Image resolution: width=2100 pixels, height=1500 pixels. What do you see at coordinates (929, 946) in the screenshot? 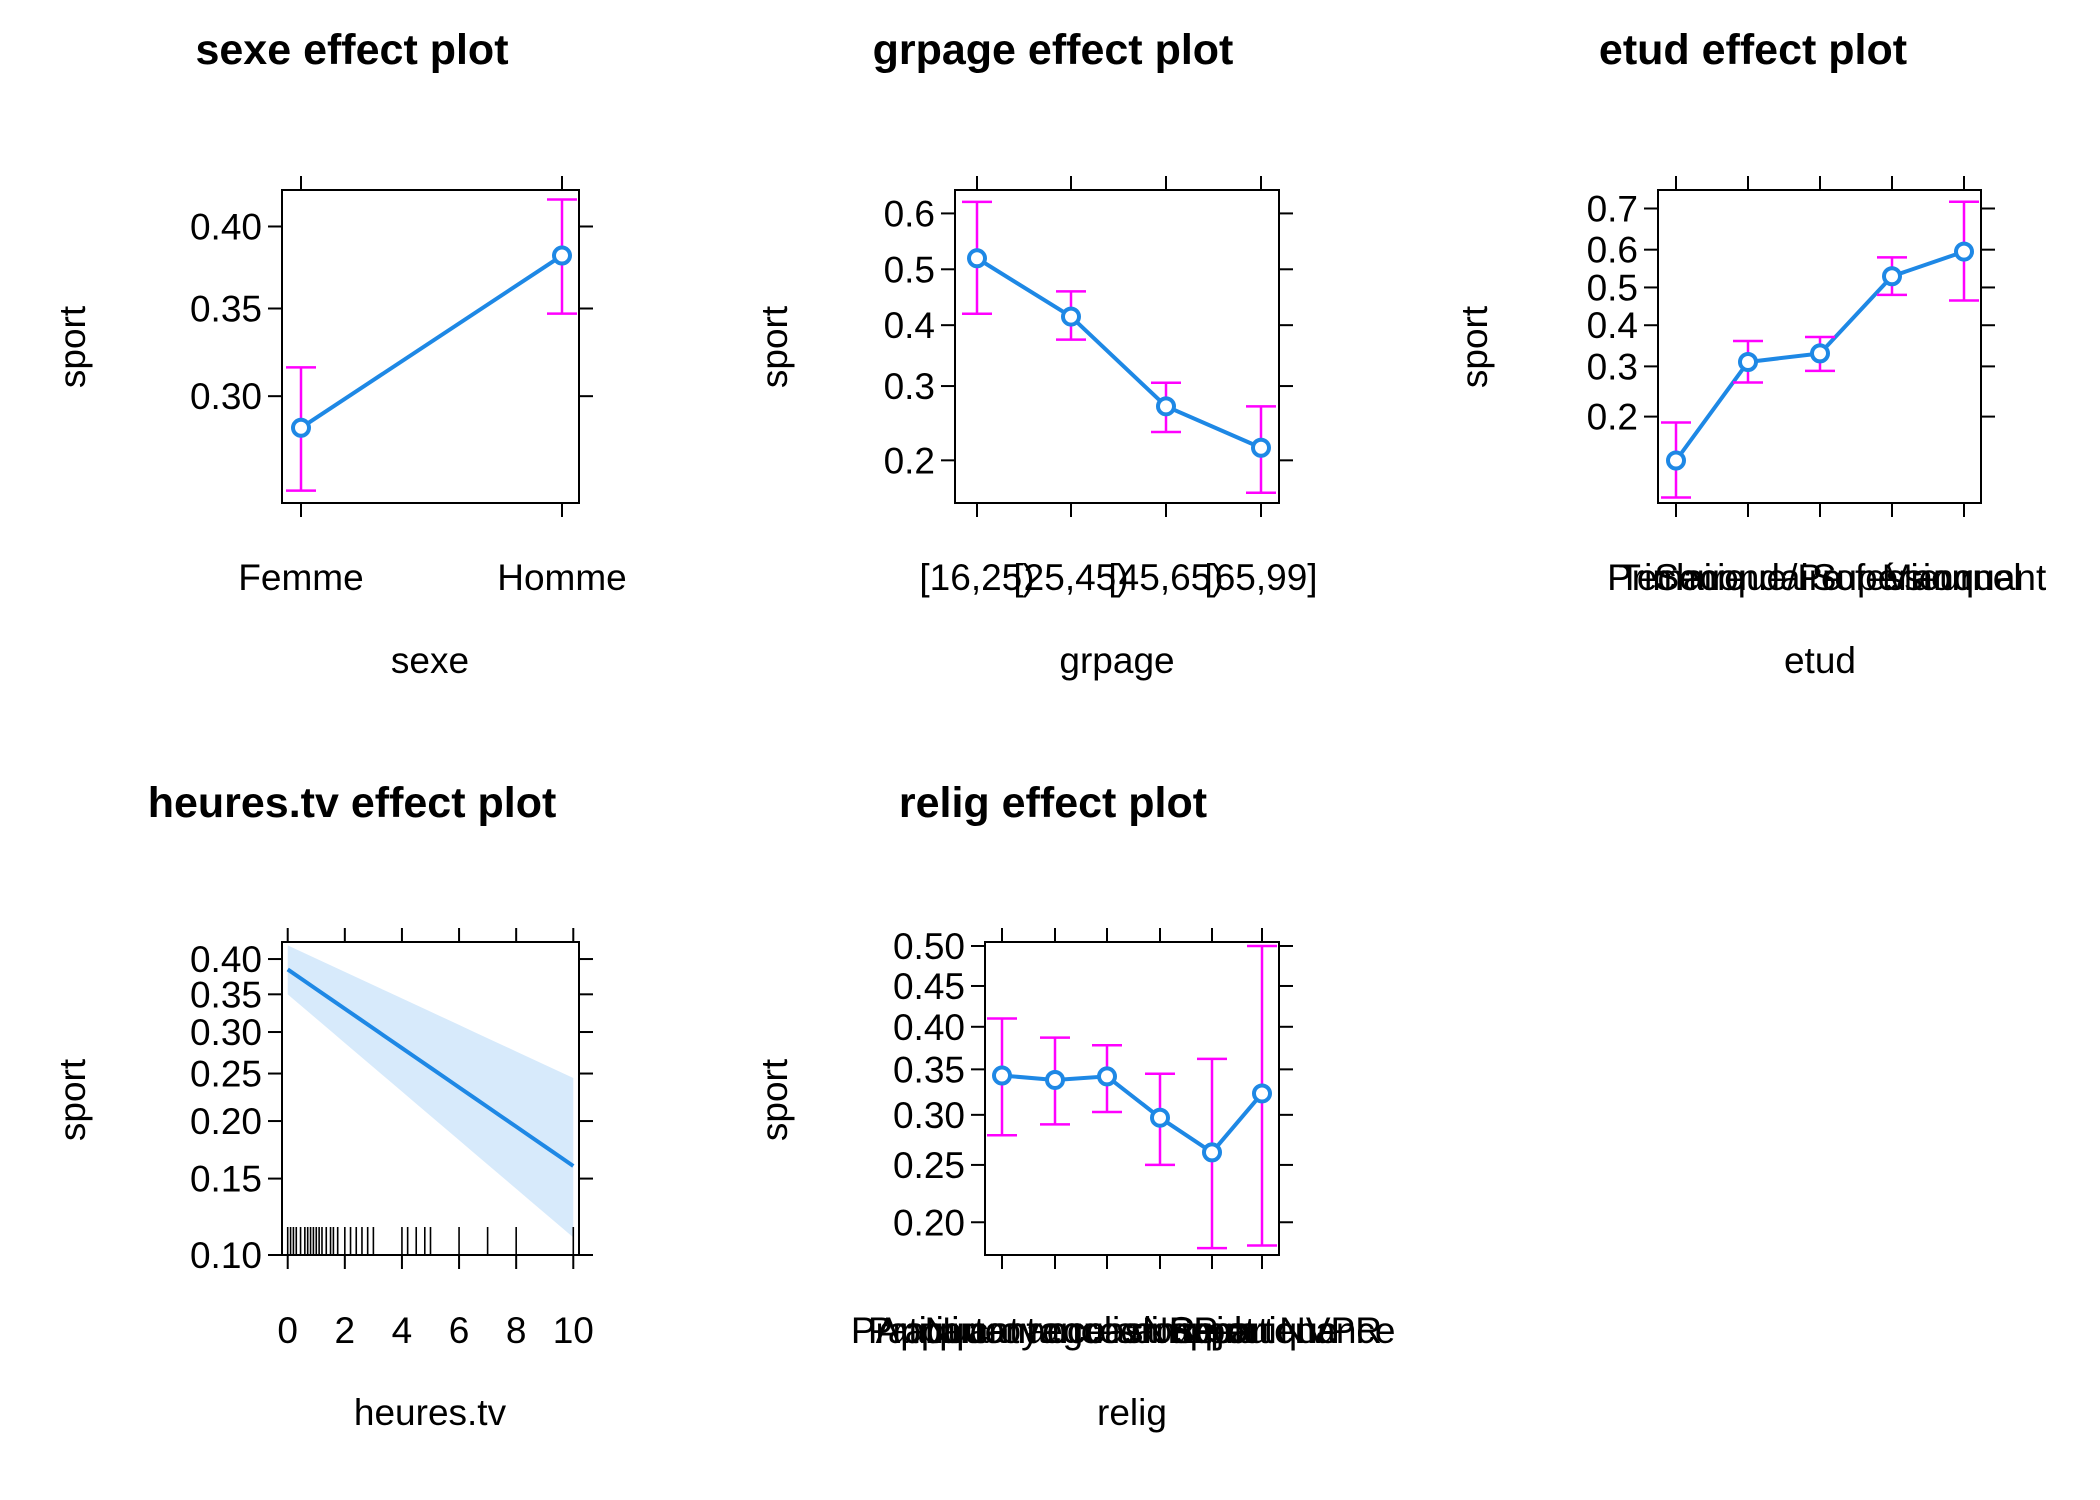
I see `y-tick-label: 0.50` at bounding box center [929, 946].